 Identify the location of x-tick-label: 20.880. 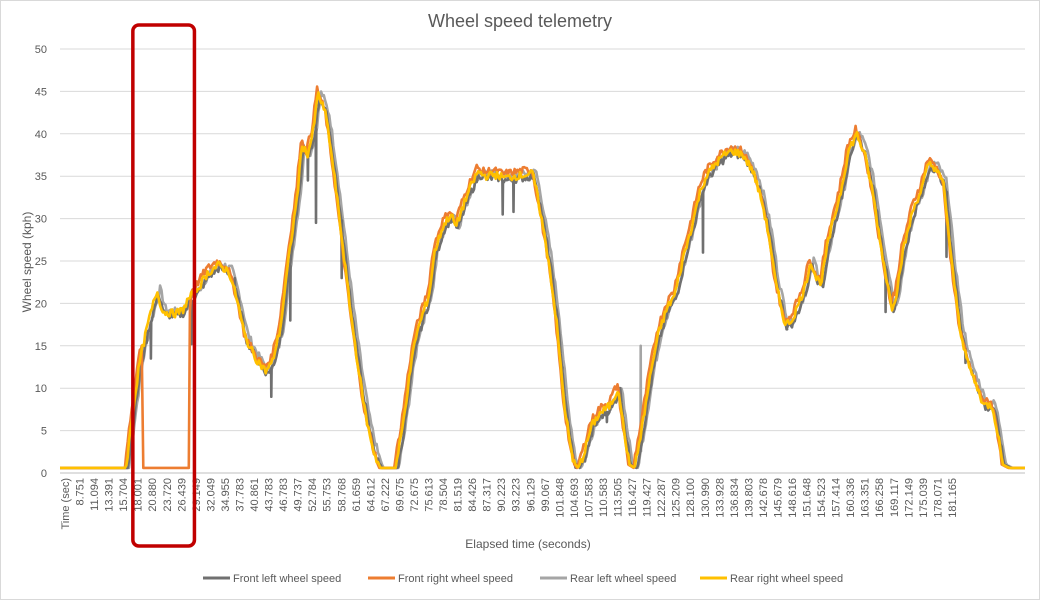
(153, 495).